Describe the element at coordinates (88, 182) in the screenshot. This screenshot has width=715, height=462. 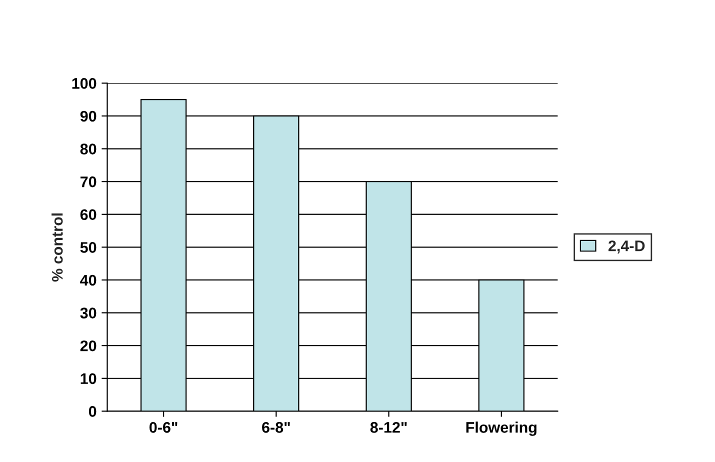
I see `y-tick-label: 70` at that location.